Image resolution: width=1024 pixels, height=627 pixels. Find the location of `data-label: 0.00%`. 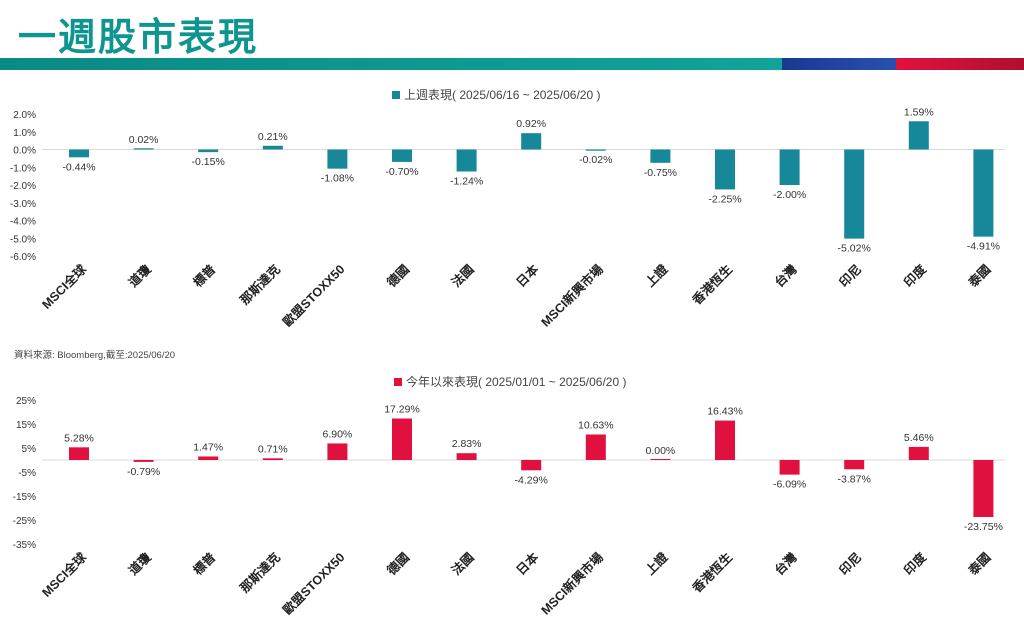

data-label: 0.00% is located at coordinates (661, 451).